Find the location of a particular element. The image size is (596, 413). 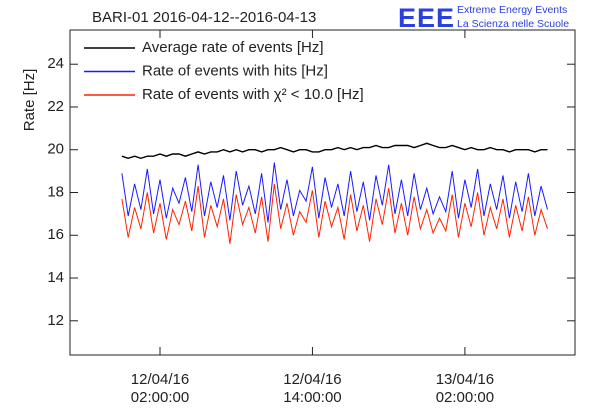

logo-line: La Scienza nelle Scuole is located at coordinates (513, 24).